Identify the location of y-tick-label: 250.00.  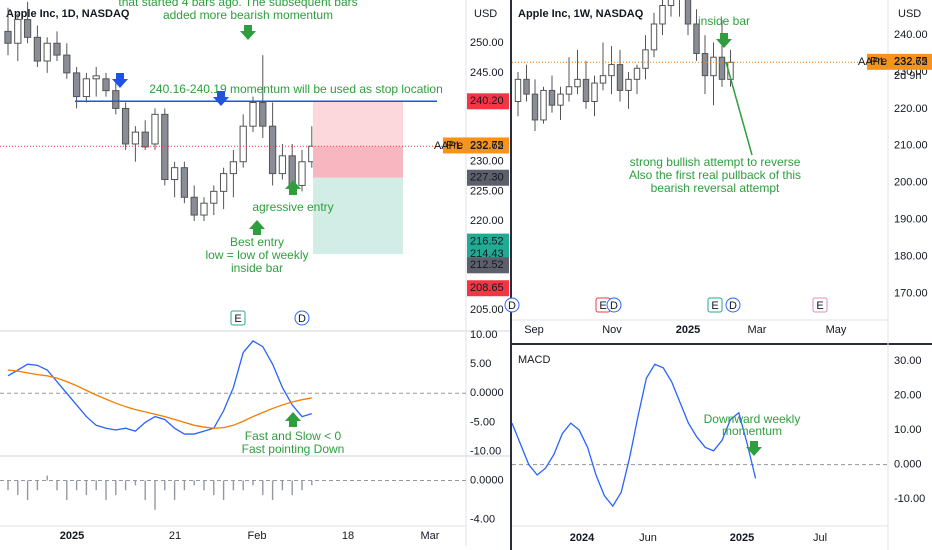
(487, 43).